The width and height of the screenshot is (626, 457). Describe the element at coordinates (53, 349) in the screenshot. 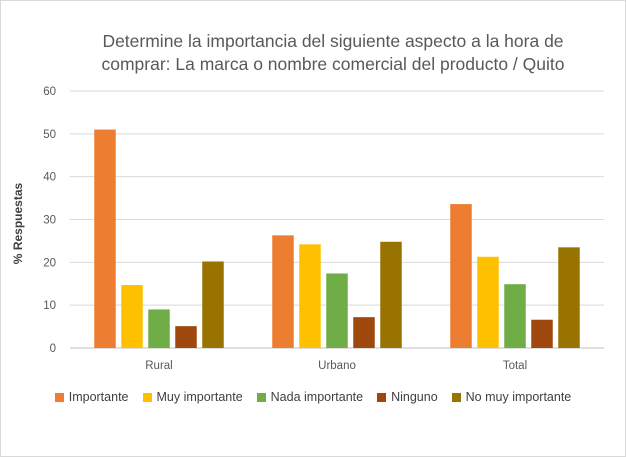

I see `y-tick-label: 0` at that location.